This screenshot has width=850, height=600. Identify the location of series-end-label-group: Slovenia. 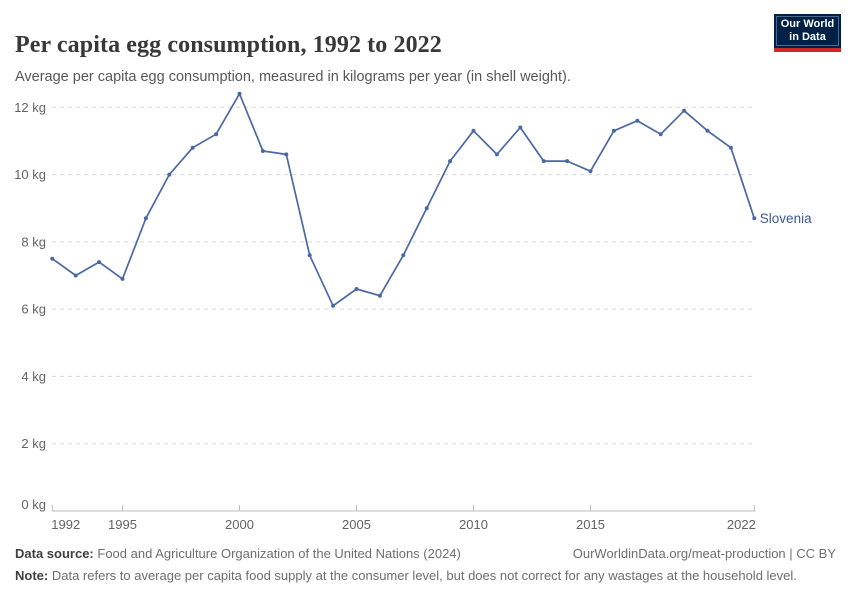
(786, 218).